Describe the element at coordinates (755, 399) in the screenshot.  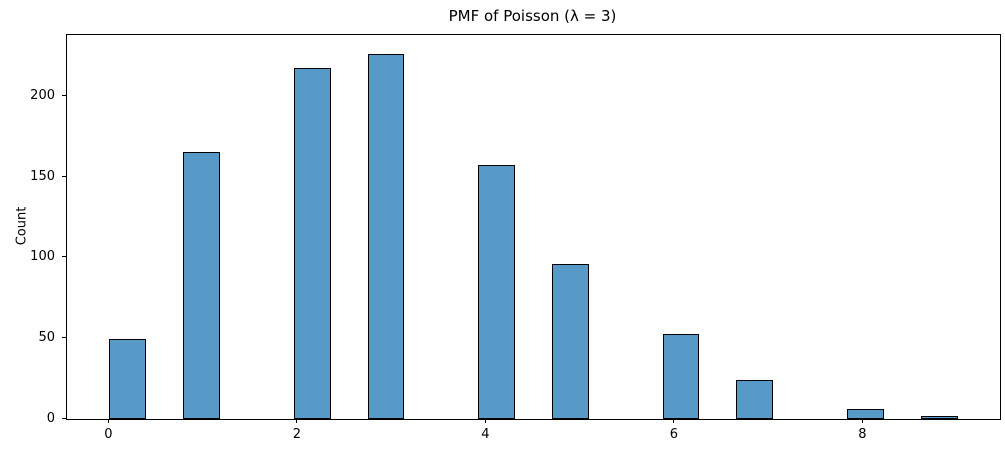
I see `bar-k7` at that location.